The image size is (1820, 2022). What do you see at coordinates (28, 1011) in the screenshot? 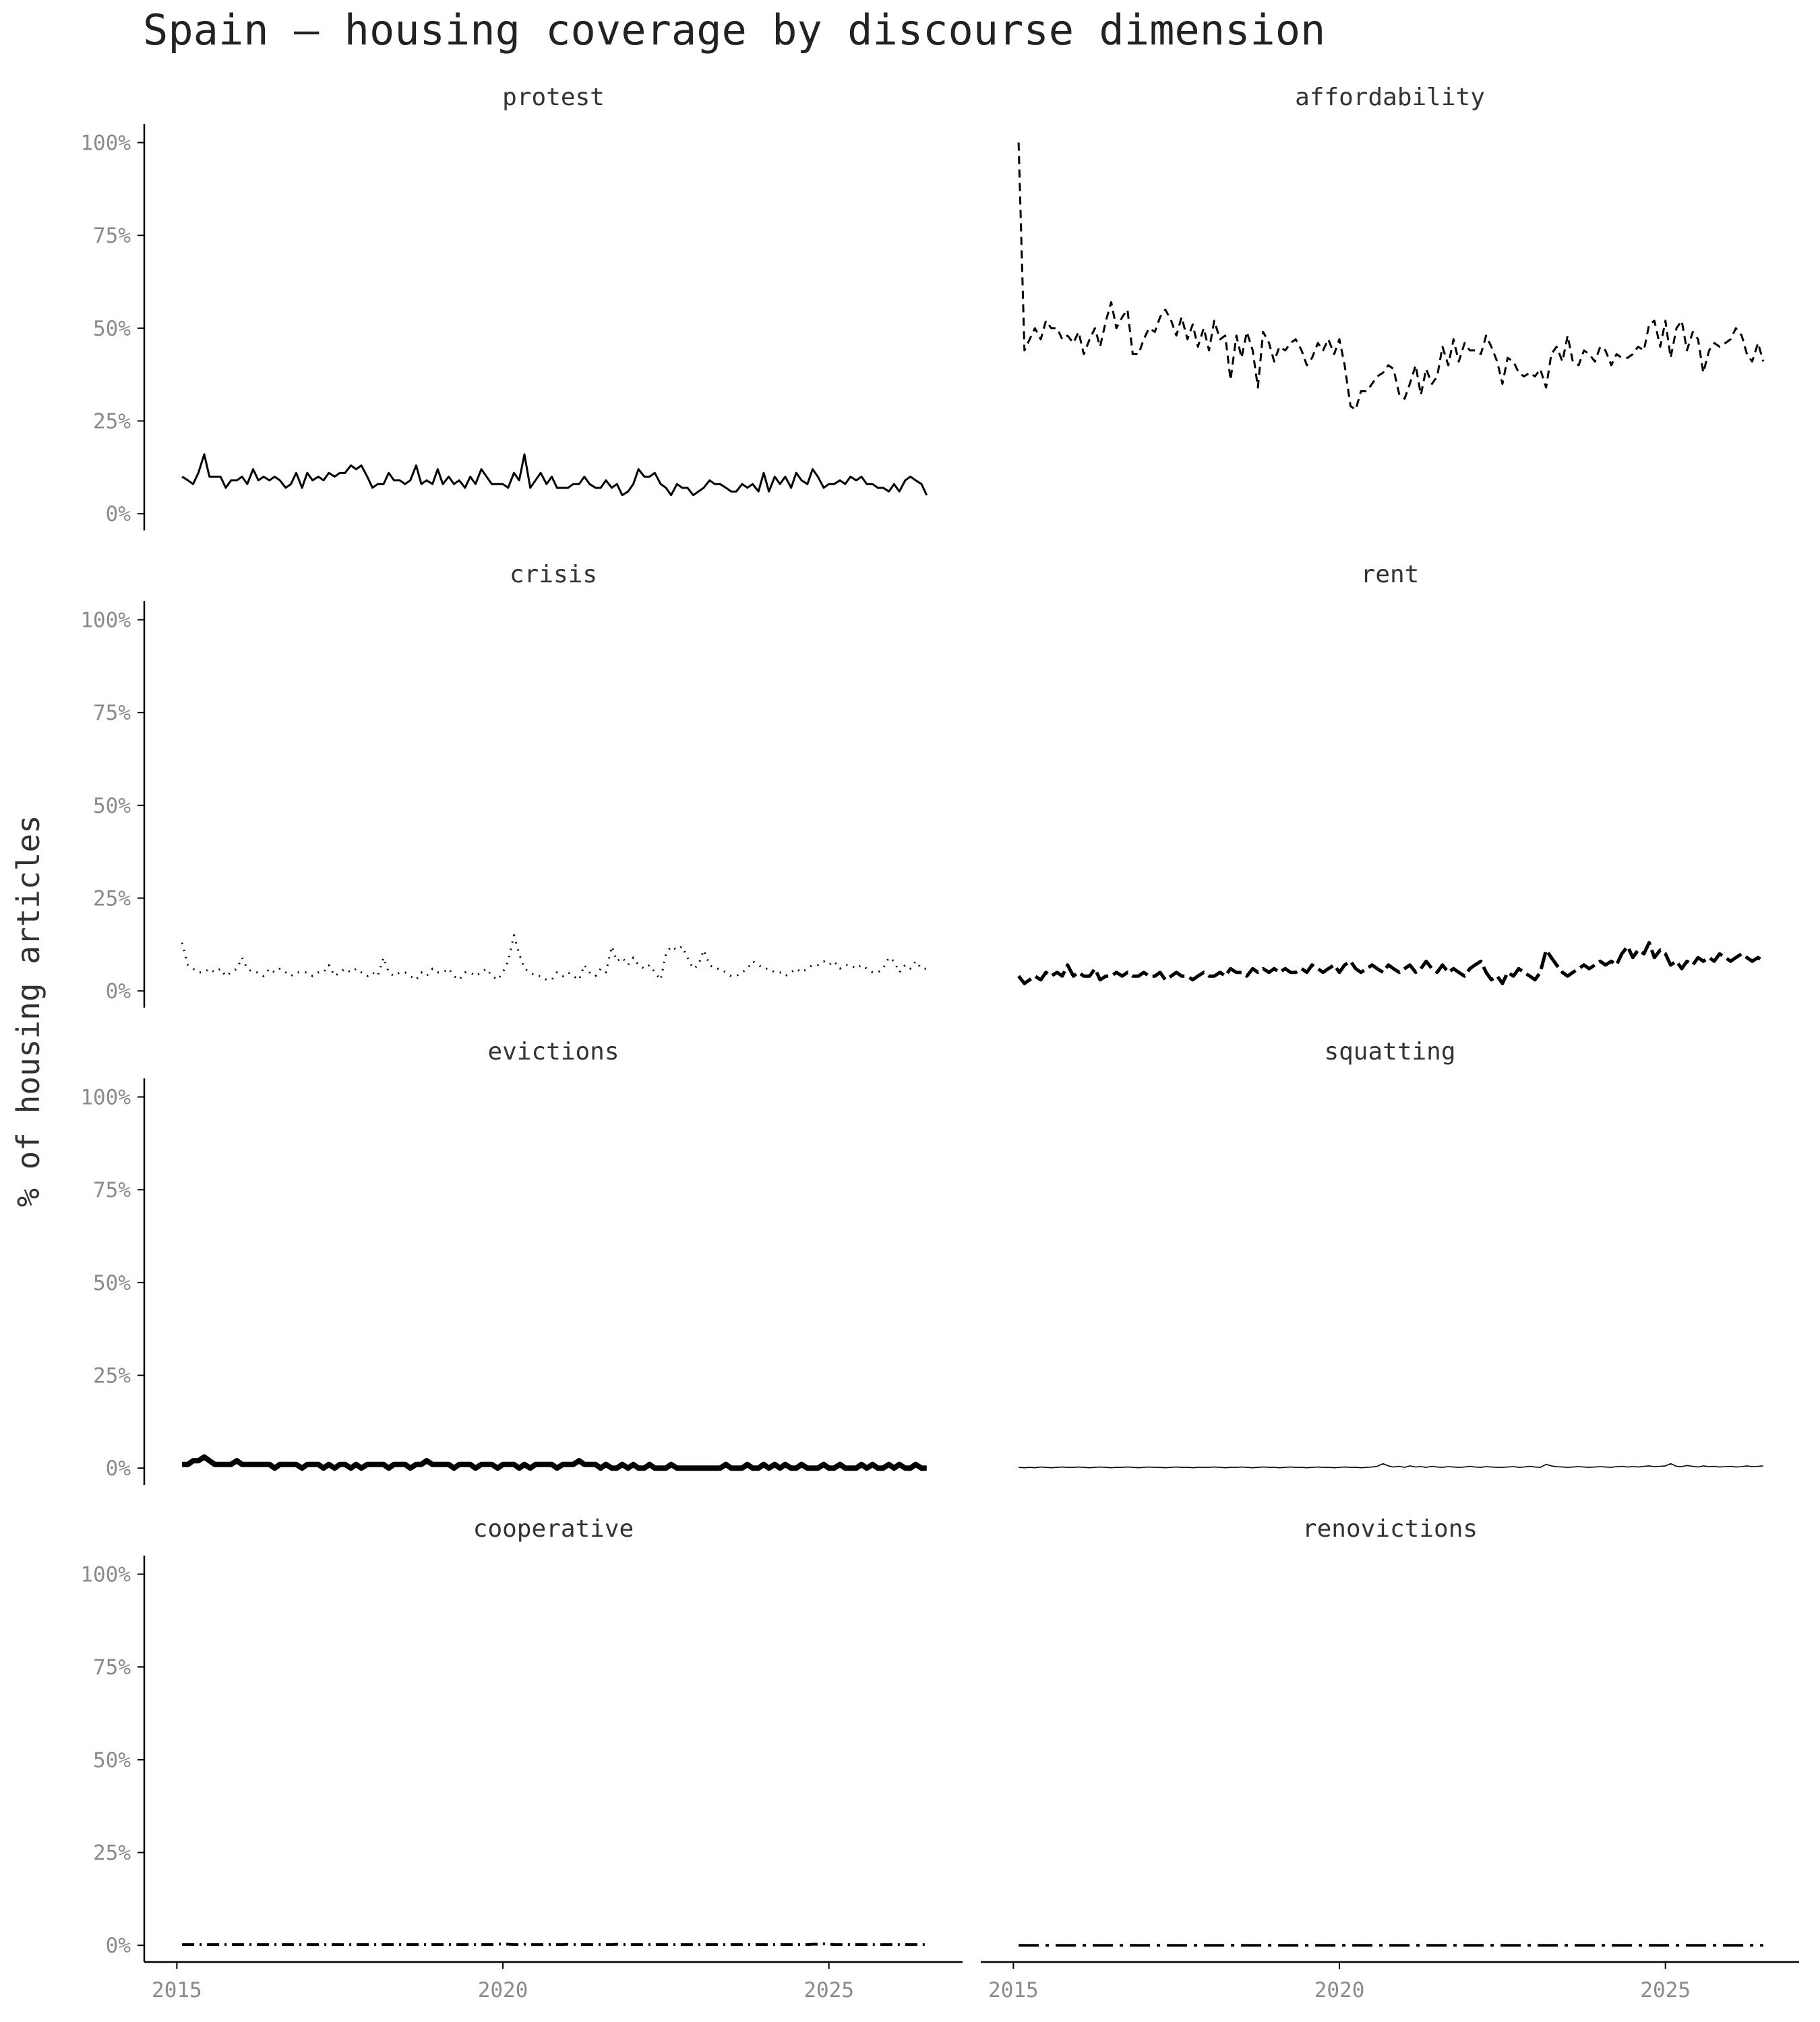
I see `y-axis-label: % of housing articles` at bounding box center [28, 1011].